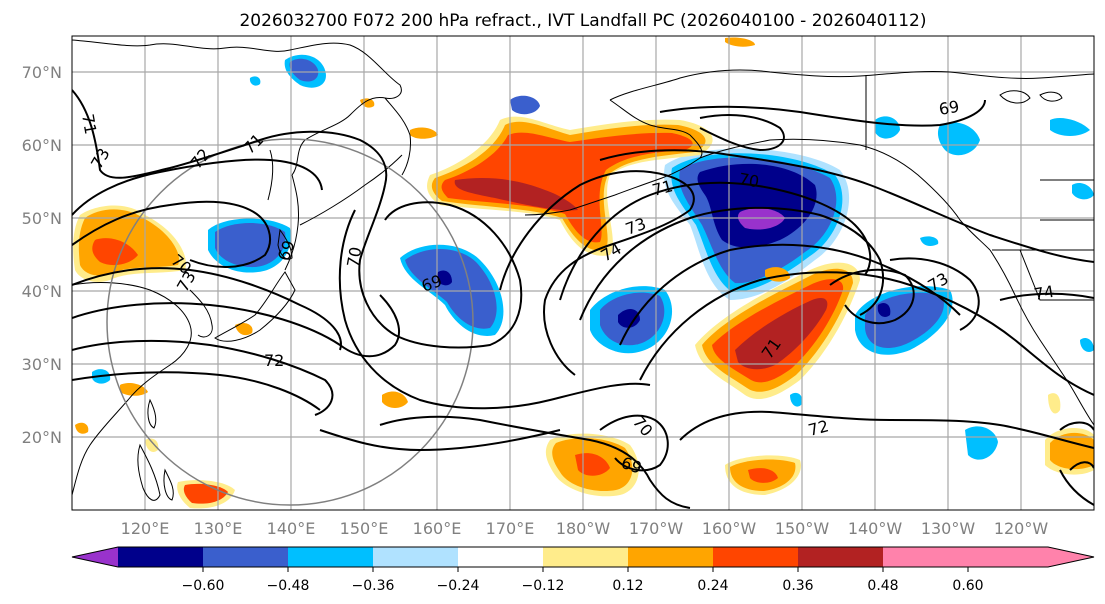 The width and height of the screenshot is (1105, 604). I want to click on colorbar-tick-label: −0.24, so click(458, 586).